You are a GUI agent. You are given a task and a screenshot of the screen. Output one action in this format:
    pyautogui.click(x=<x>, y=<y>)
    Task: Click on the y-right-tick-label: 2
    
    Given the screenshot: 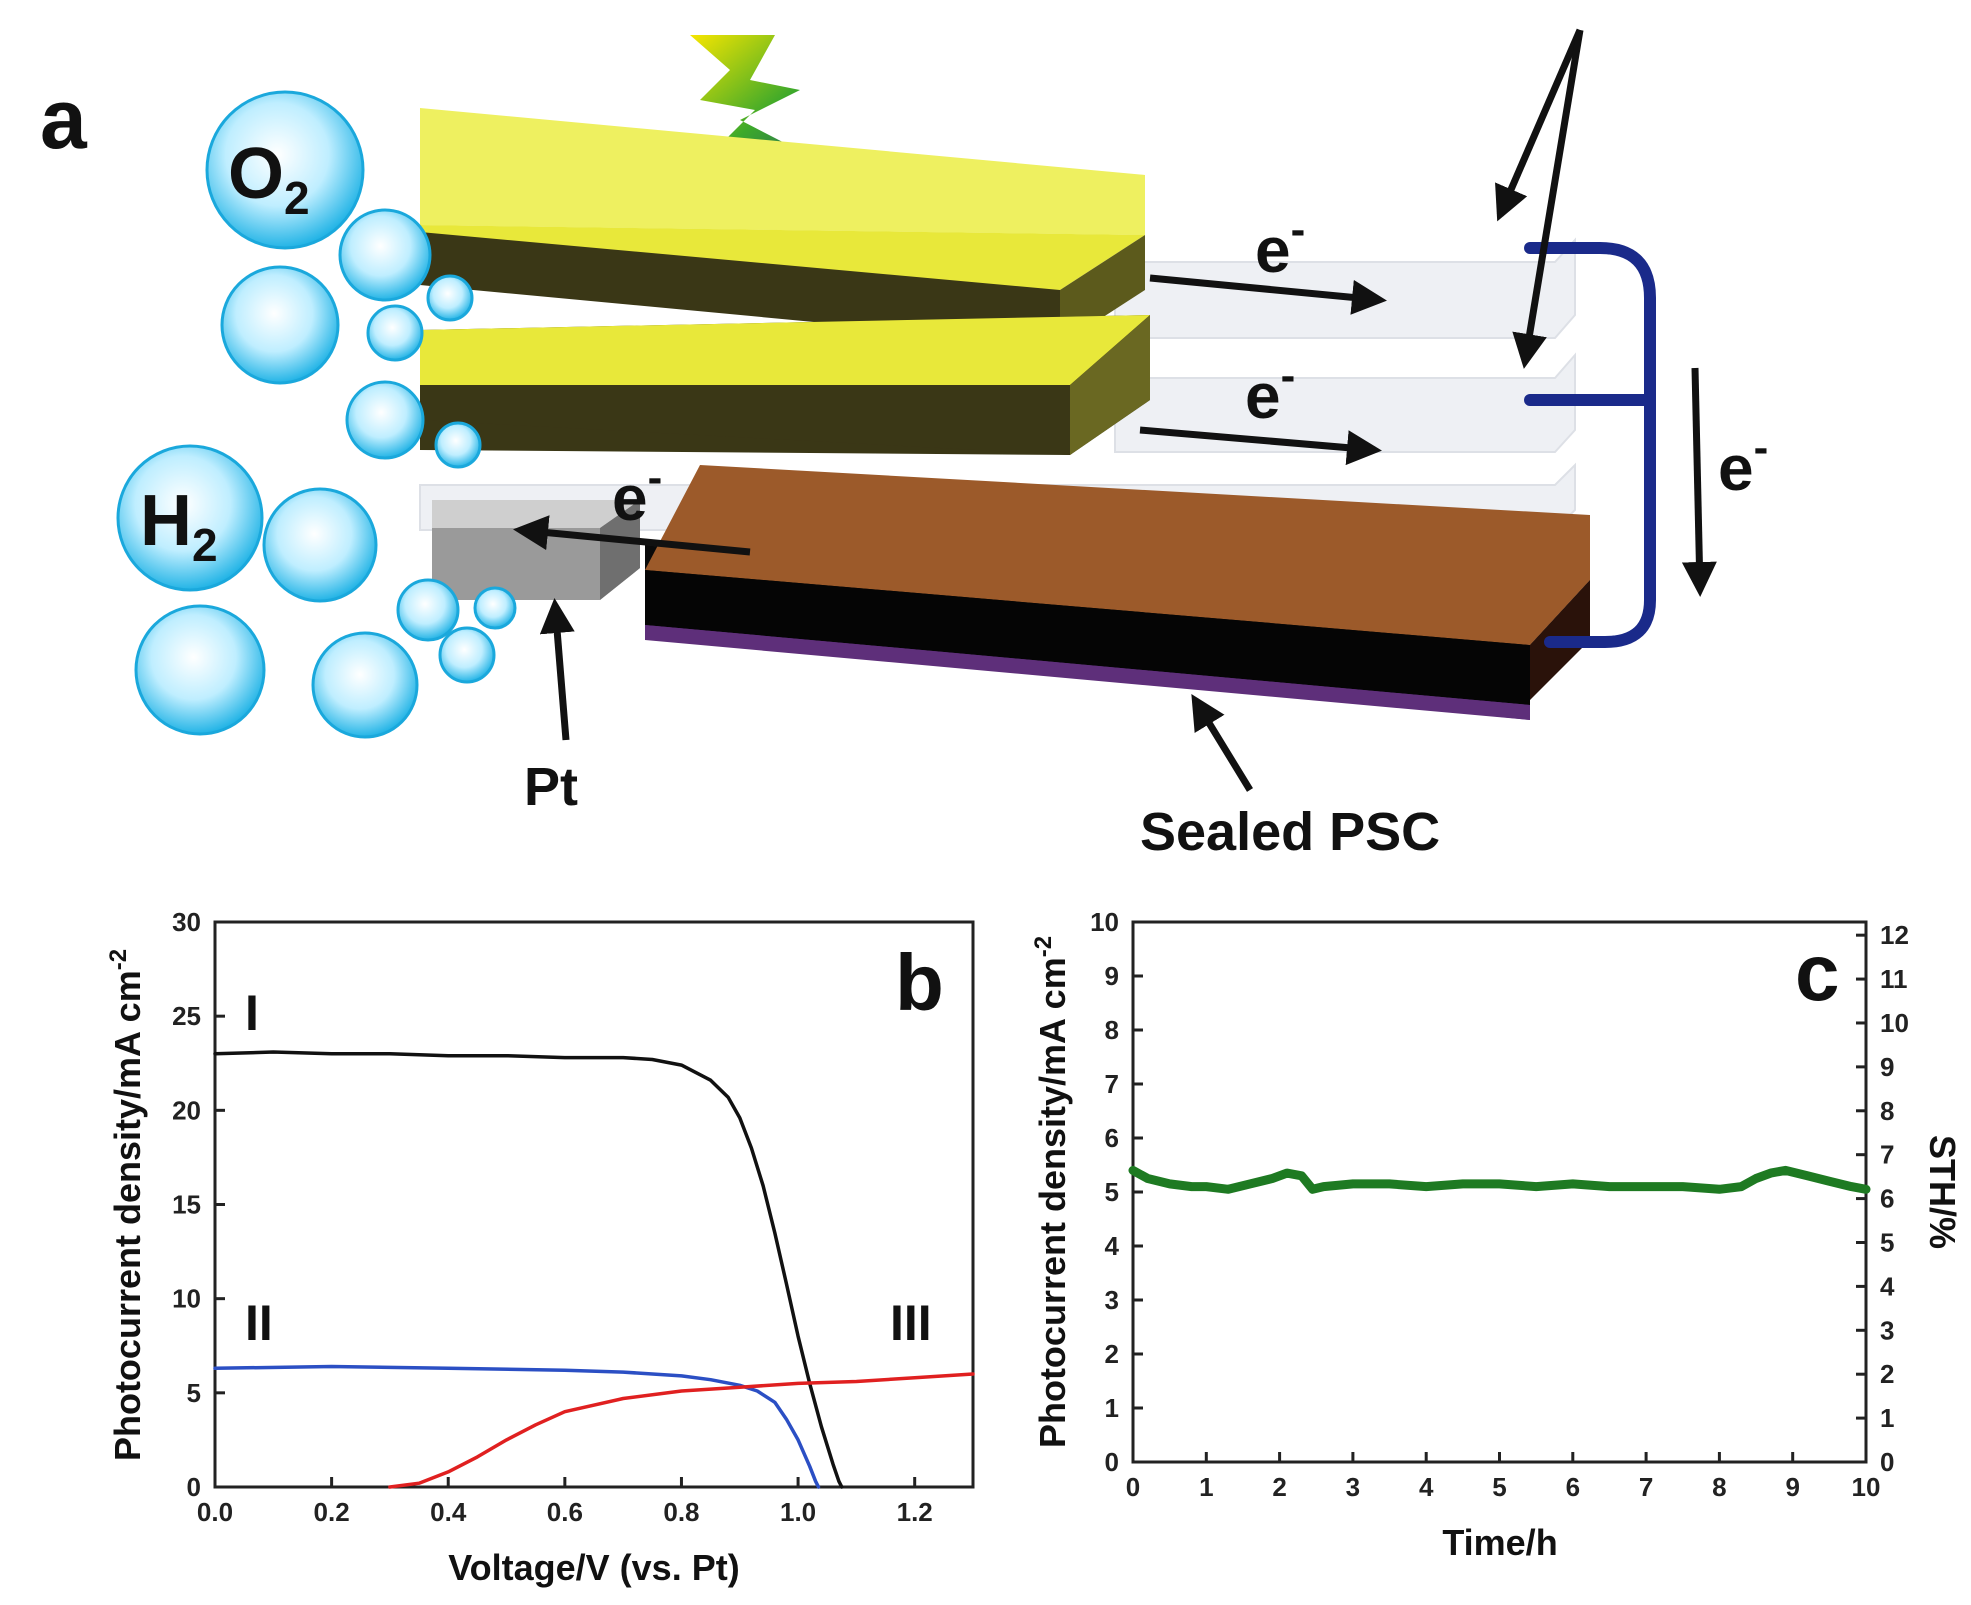 What is the action you would take?
    pyautogui.click(x=1887, y=1374)
    